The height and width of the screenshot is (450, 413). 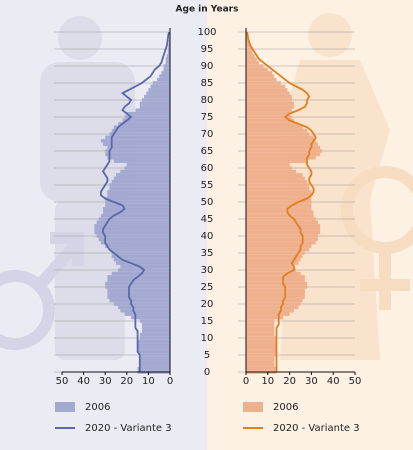 I want to click on x-tick-label: 40, so click(x=83, y=381).